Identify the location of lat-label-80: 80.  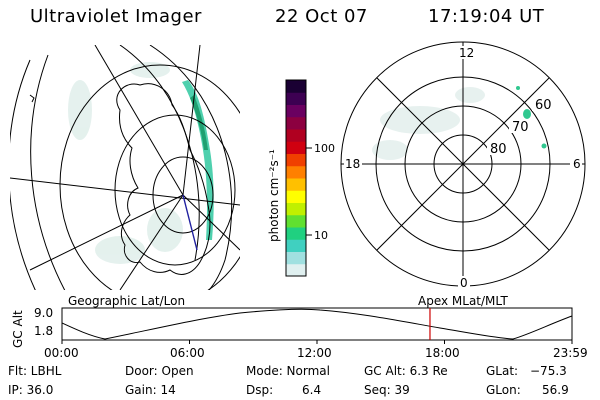
(498, 149).